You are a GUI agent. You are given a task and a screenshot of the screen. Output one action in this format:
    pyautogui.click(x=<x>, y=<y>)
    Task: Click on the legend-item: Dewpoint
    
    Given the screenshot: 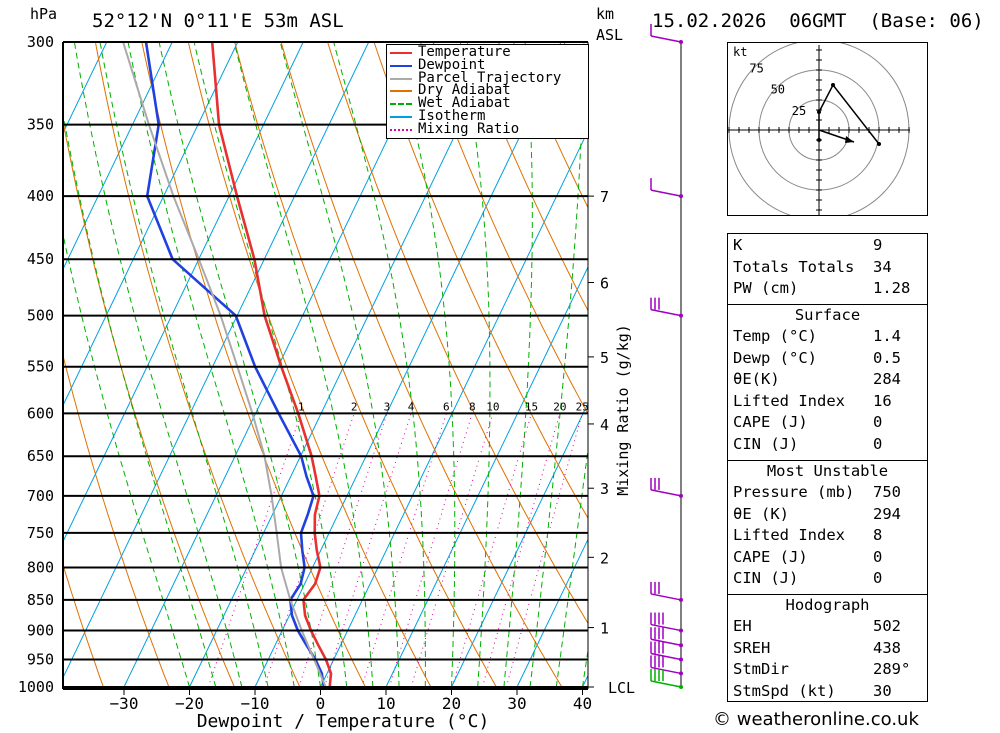 What is the action you would take?
    pyautogui.click(x=487, y=65)
    